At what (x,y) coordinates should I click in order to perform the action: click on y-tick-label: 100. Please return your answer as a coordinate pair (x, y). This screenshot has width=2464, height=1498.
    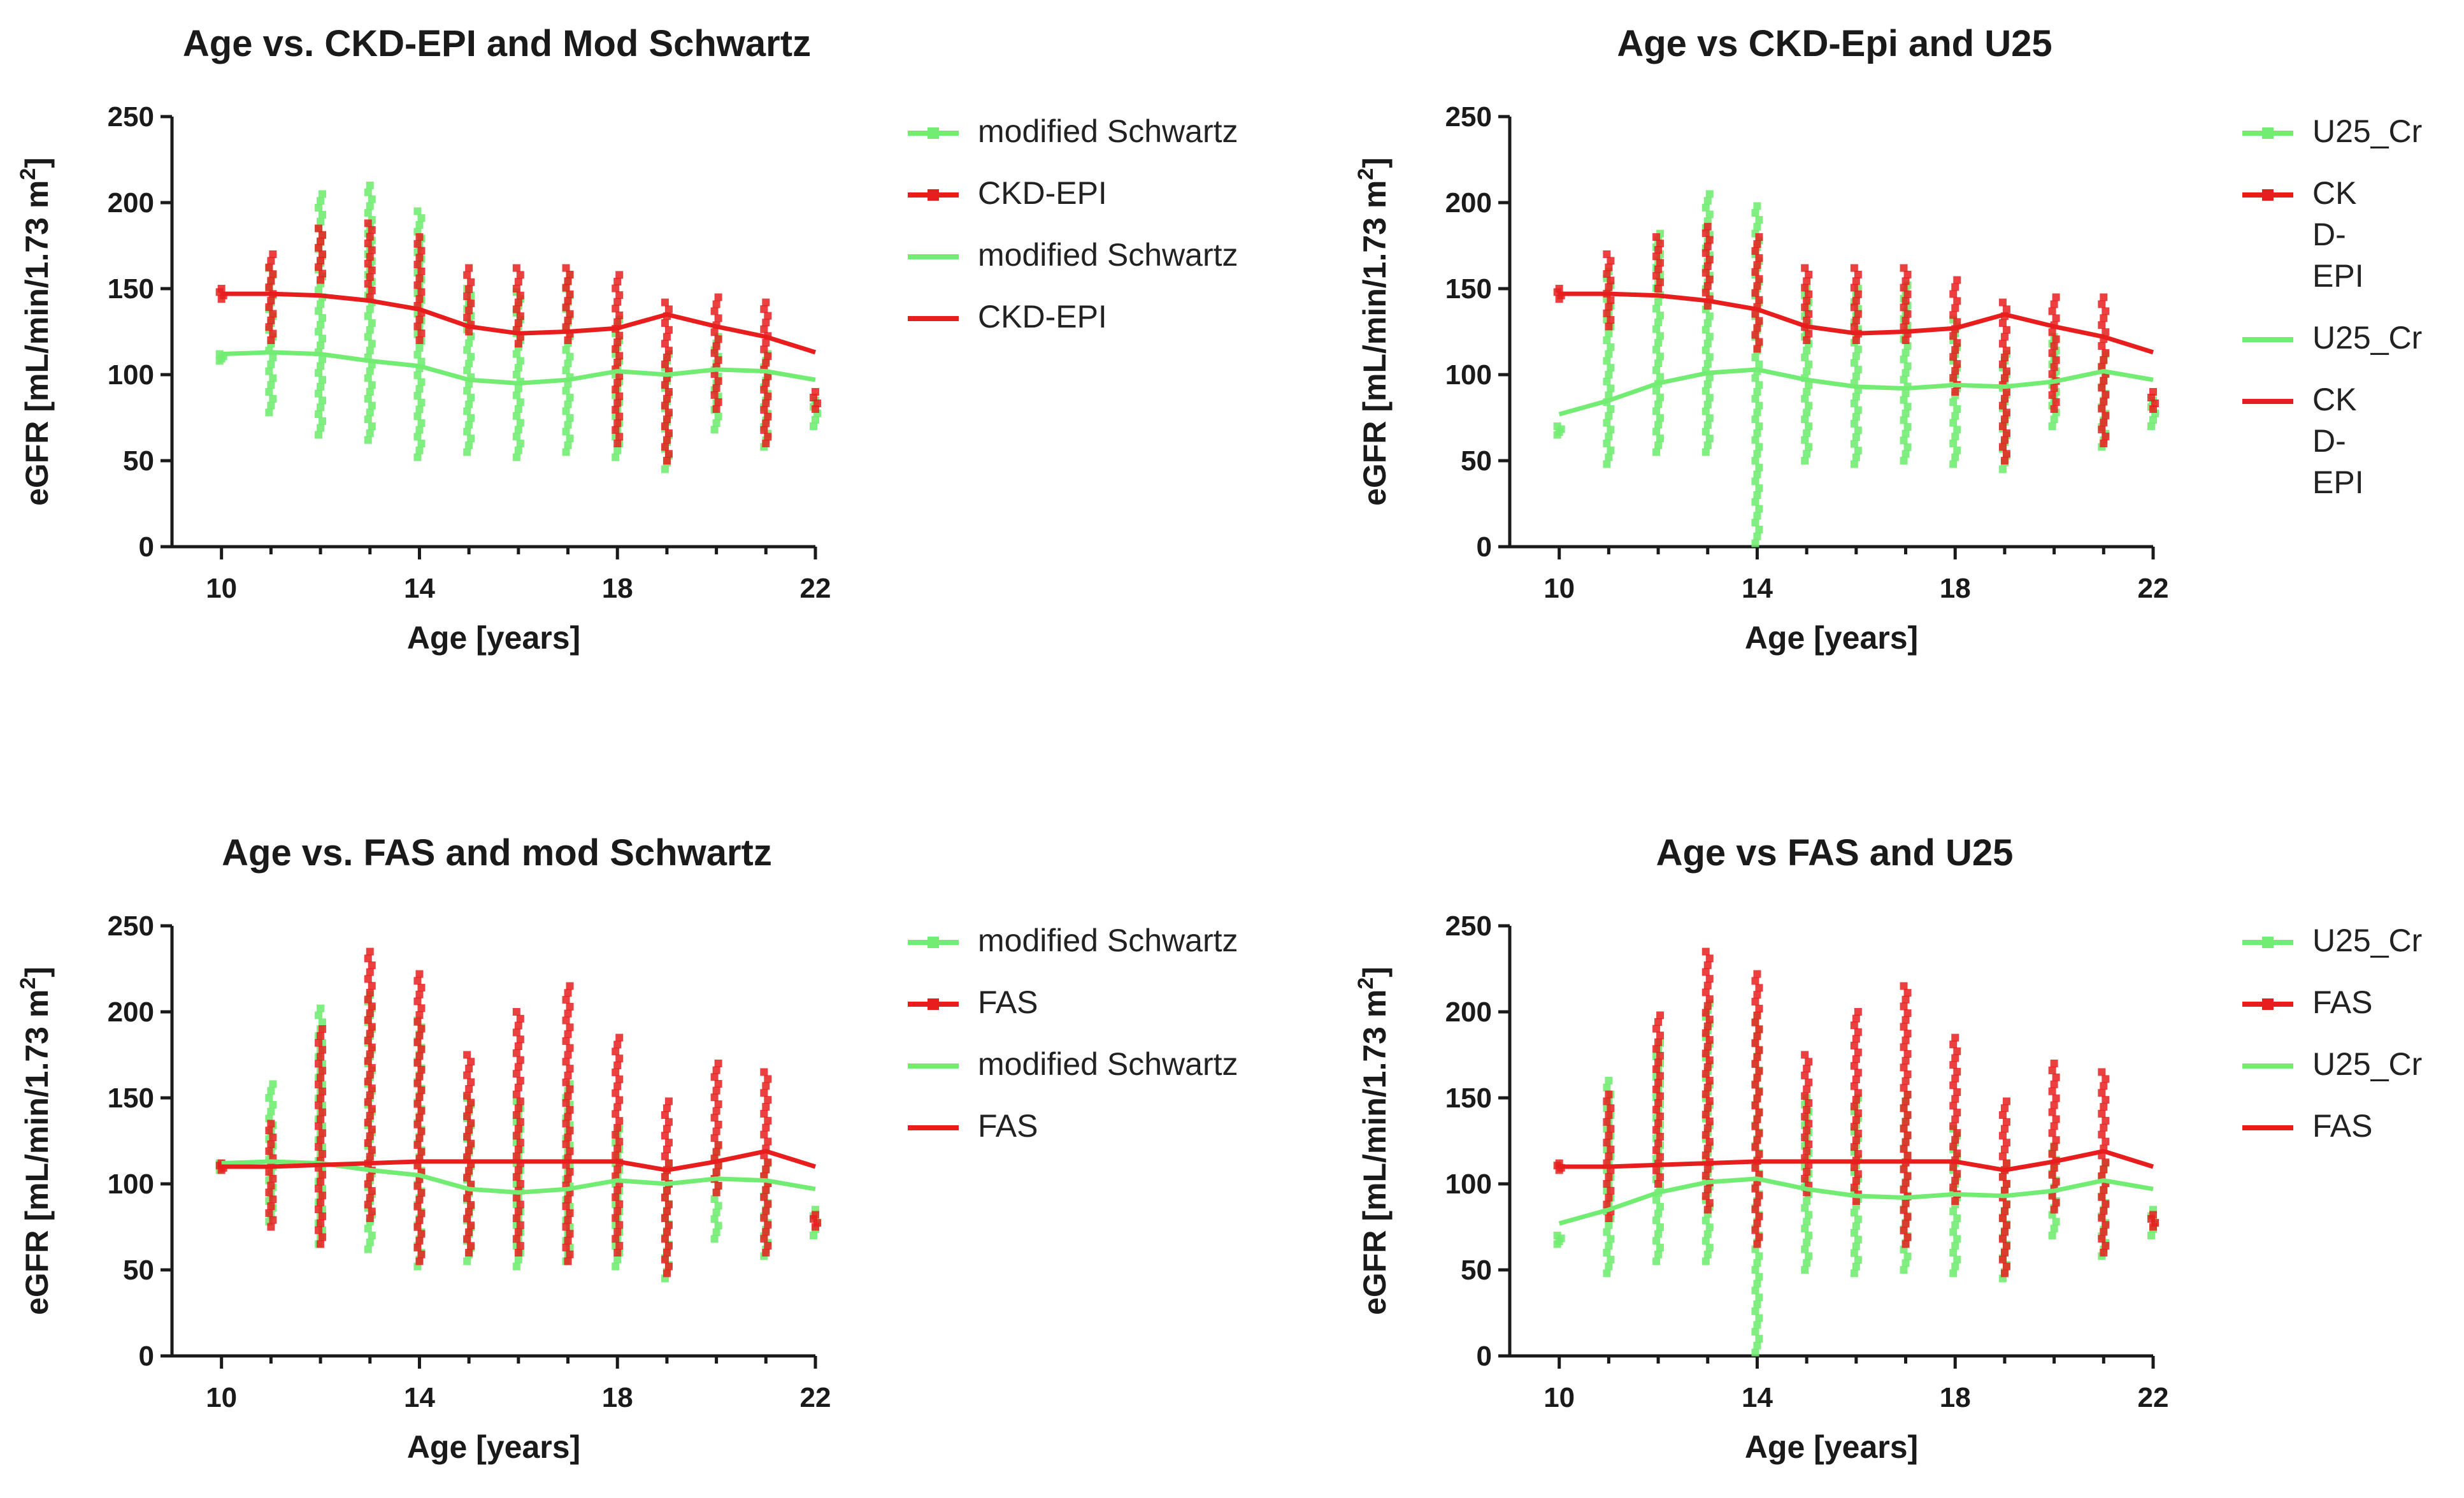
    Looking at the image, I should click on (1468, 1184).